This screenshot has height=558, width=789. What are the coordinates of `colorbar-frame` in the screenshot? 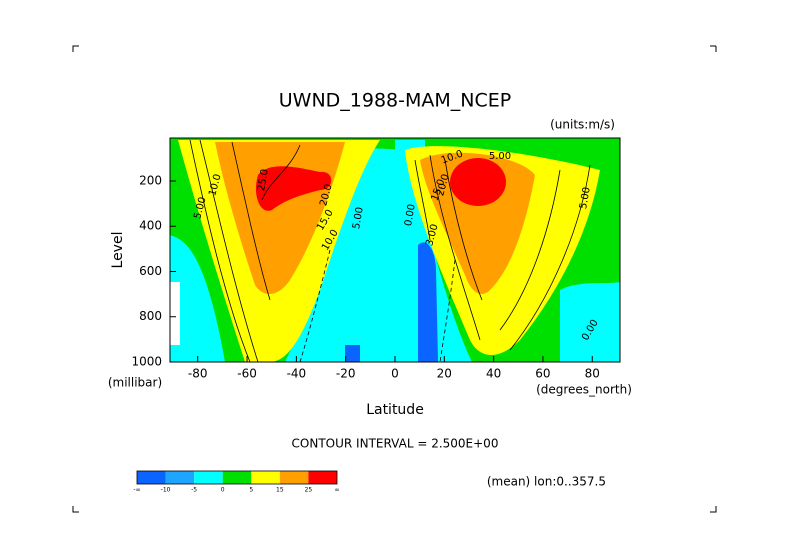 It's located at (237, 477).